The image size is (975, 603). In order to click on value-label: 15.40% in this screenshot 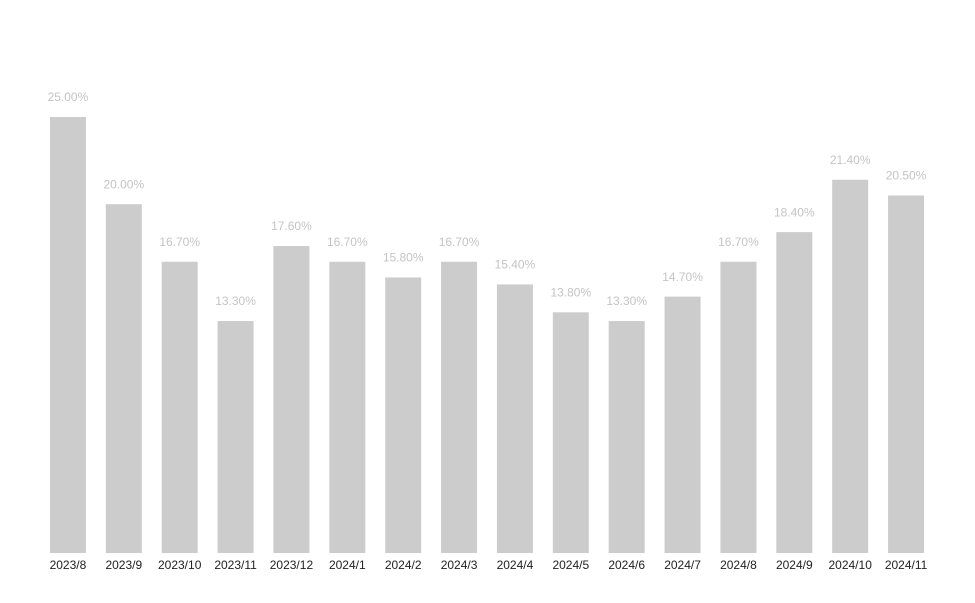, I will do `click(515, 265)`.